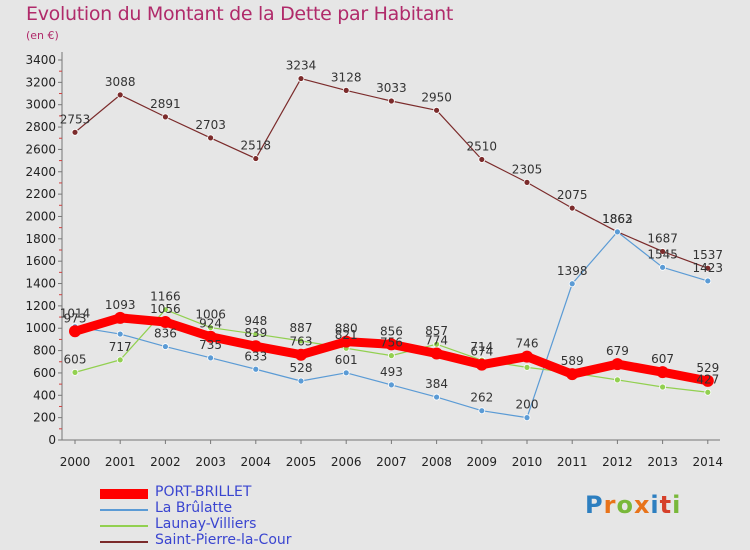  What do you see at coordinates (301, 462) in the screenshot?
I see `x-tick-label: 2005` at bounding box center [301, 462].